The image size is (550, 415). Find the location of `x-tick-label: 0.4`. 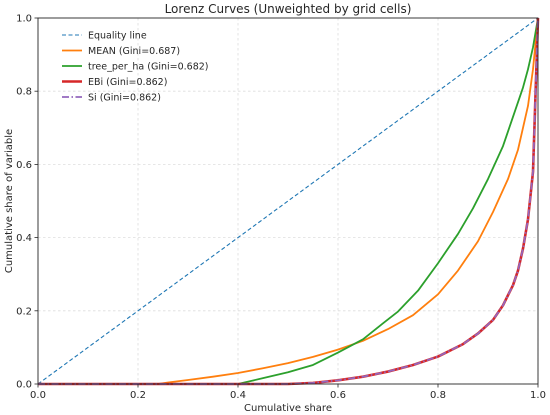

x-tick-label: 0.4 is located at coordinates (238, 395).